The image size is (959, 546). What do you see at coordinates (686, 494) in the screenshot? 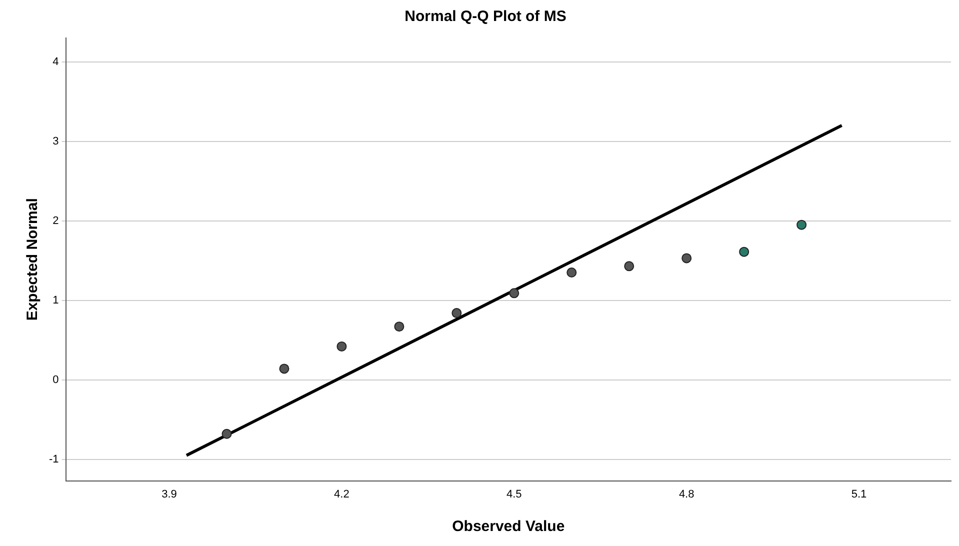
I see `x-tick-label: 4.8` at bounding box center [686, 494].